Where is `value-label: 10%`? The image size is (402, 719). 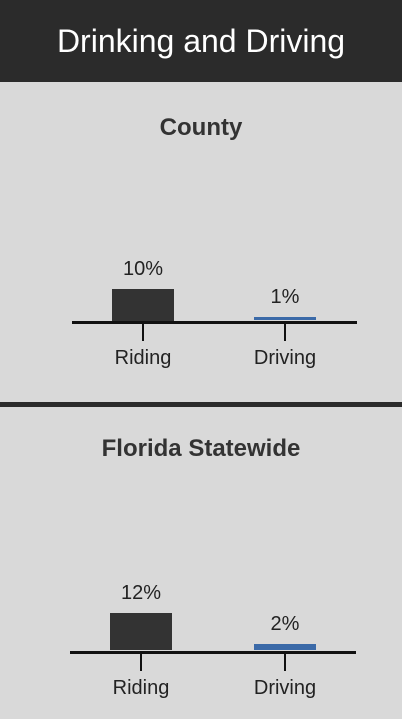 value-label: 10% is located at coordinates (143, 269).